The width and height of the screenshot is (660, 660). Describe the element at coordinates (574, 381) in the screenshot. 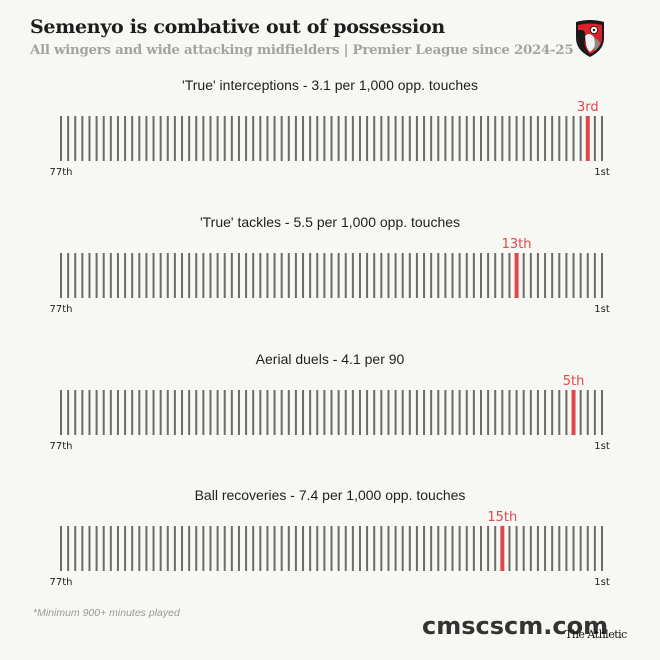

I see `highlight-rank-label: 5th` at that location.